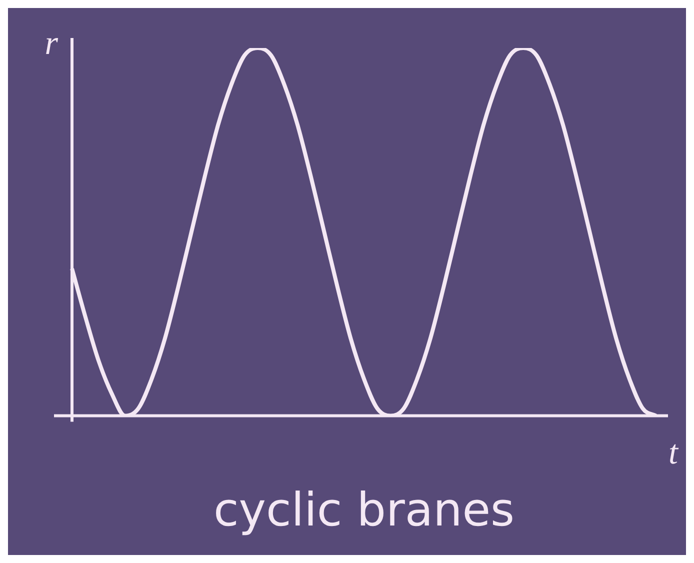  Describe the element at coordinates (364, 509) in the screenshot. I see `text: cyclic branes` at that location.